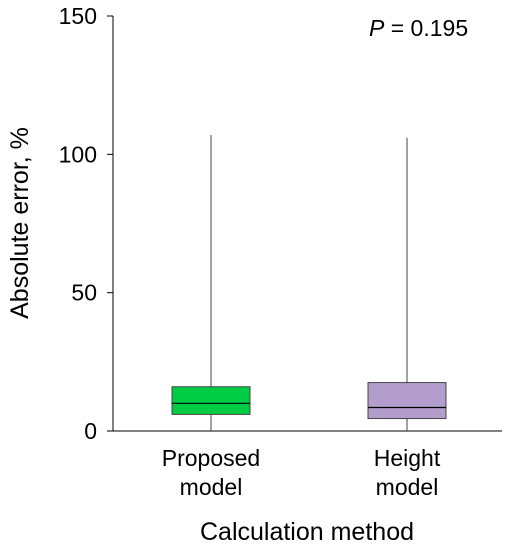 The height and width of the screenshot is (550, 512). What do you see at coordinates (407, 458) in the screenshot?
I see `x-tick-label-line: Height` at bounding box center [407, 458].